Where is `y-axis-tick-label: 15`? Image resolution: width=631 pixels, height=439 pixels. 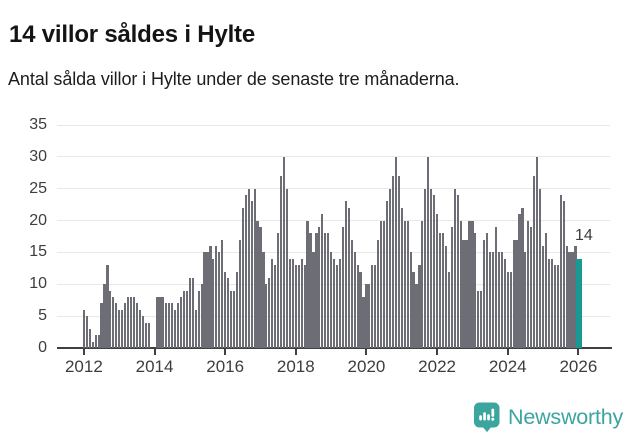 y-axis-tick-label: 15 is located at coordinates (38, 252).